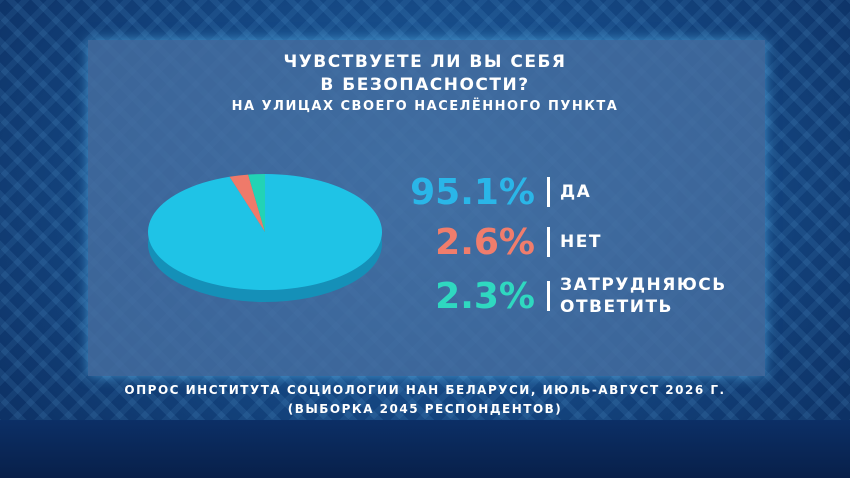 This screenshot has width=850, height=478. Describe the element at coordinates (425, 85) in the screenshot. I see `title-line: В БЕЗОПАСНОСТИ?` at that location.